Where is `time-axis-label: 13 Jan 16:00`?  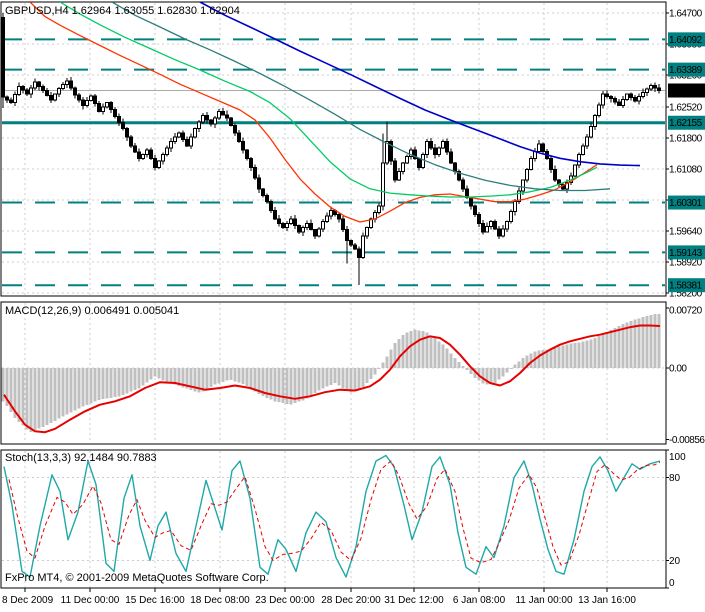 time-axis-label: 13 Jan 16:00 is located at coordinates (607, 600).